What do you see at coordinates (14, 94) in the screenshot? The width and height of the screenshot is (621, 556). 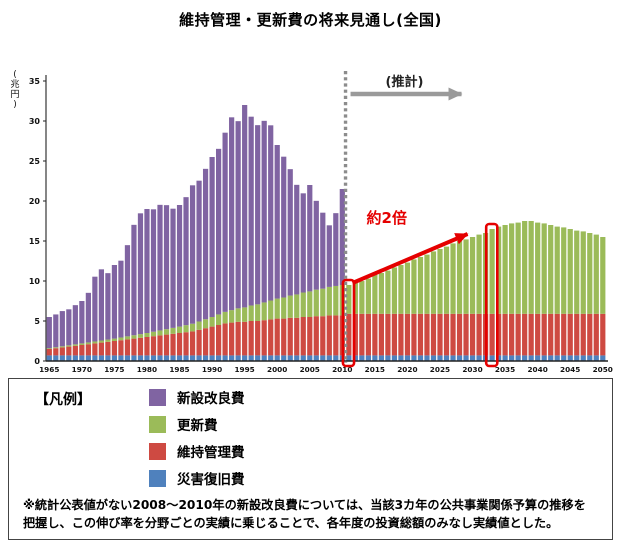 I see `svg-text: 円` at bounding box center [14, 94].